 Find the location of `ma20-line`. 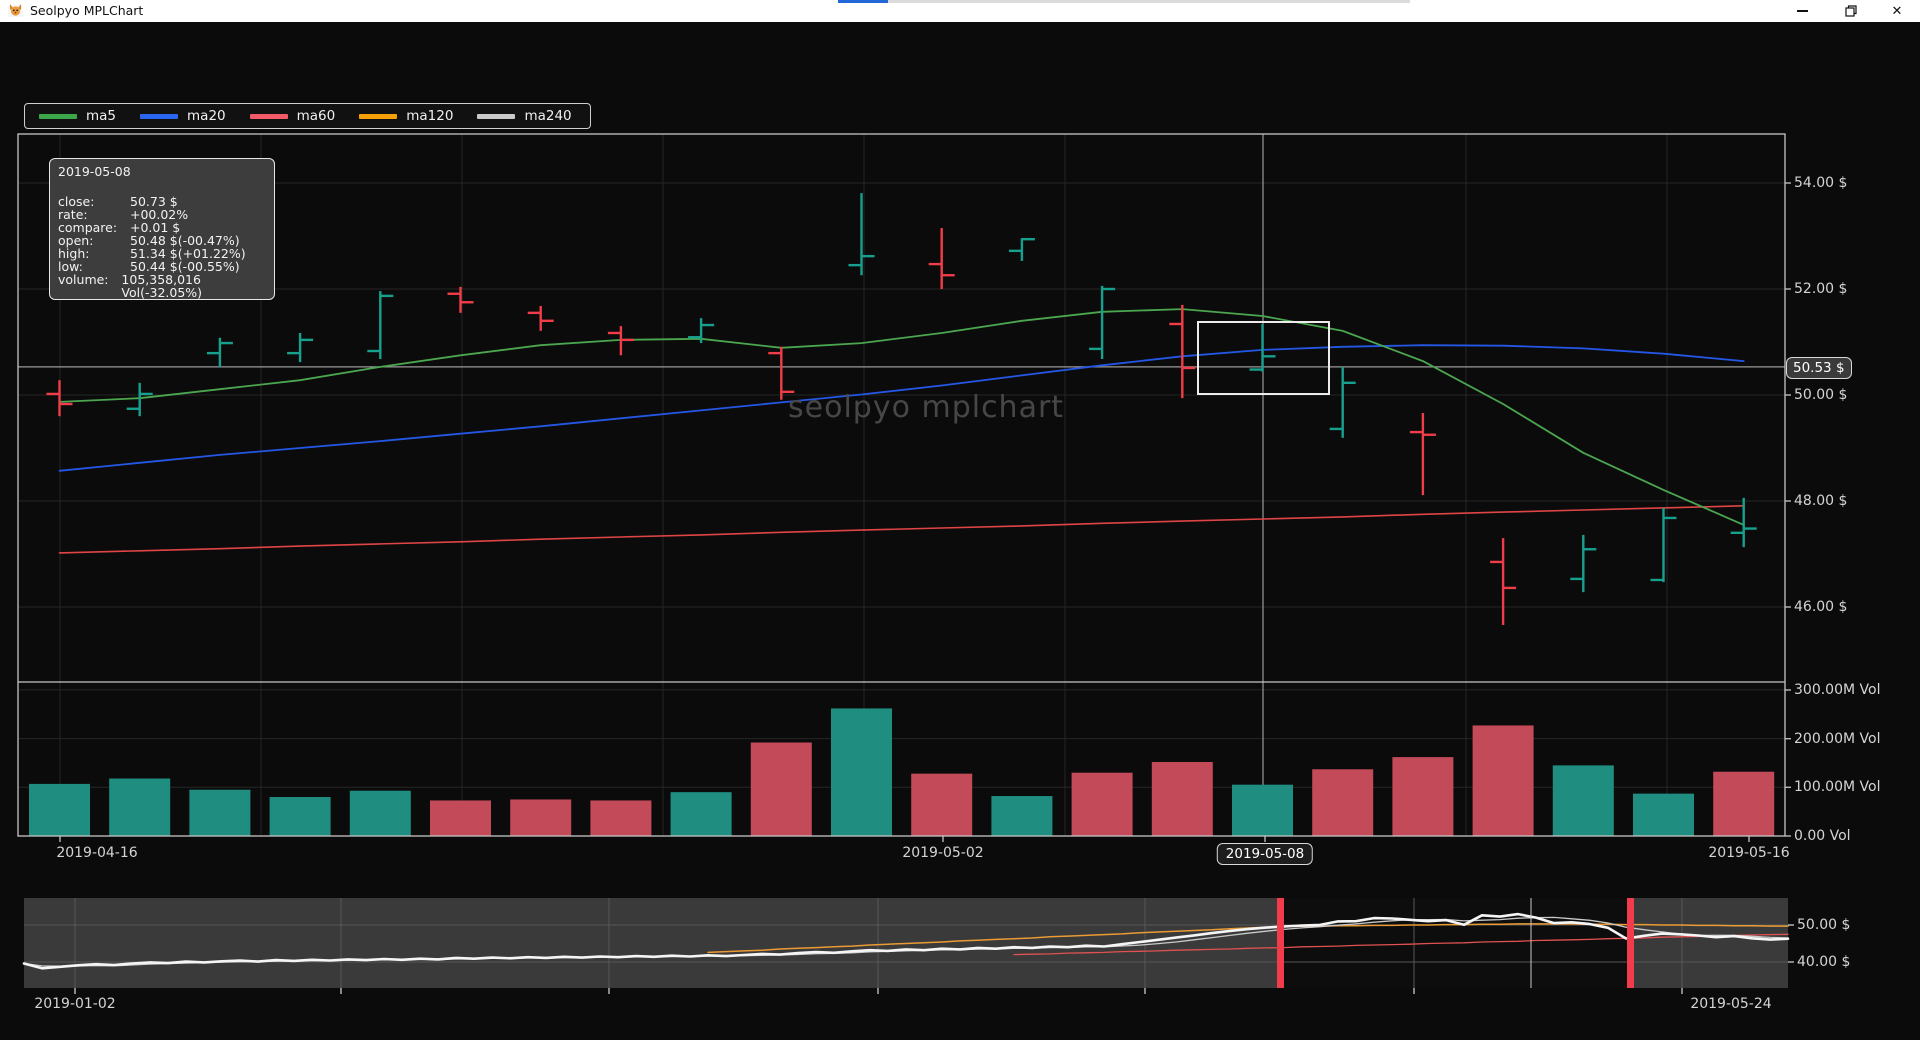

ma20-line is located at coordinates (901, 408).